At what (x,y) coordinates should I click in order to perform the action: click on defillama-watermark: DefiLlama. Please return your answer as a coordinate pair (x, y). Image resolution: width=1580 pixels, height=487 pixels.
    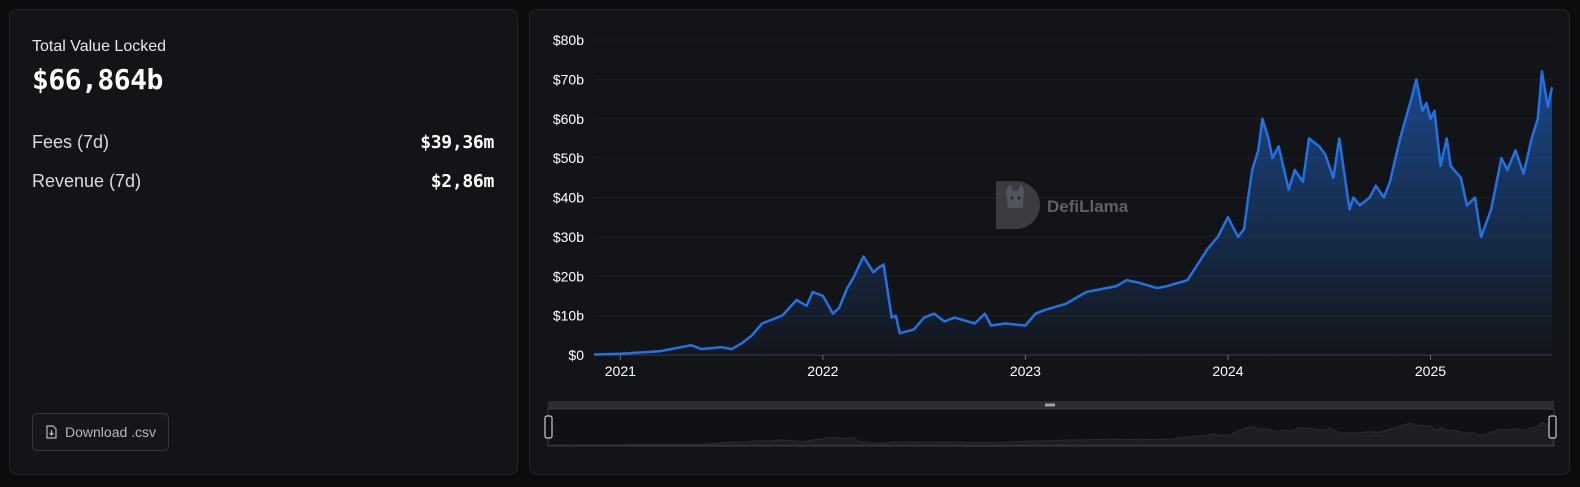
    Looking at the image, I should click on (1062, 205).